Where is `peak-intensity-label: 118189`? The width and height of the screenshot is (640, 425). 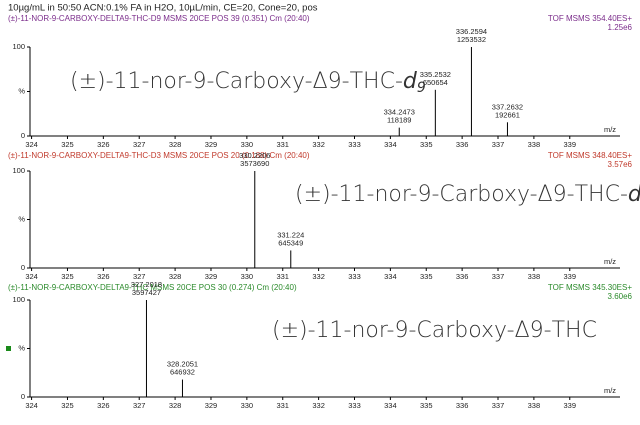 peak-intensity-label: 118189 is located at coordinates (399, 120).